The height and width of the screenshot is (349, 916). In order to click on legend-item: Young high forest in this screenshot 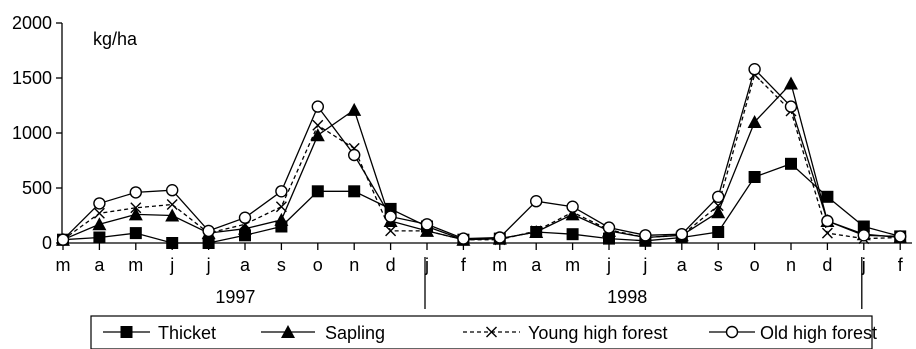, I will do `click(565, 333)`.